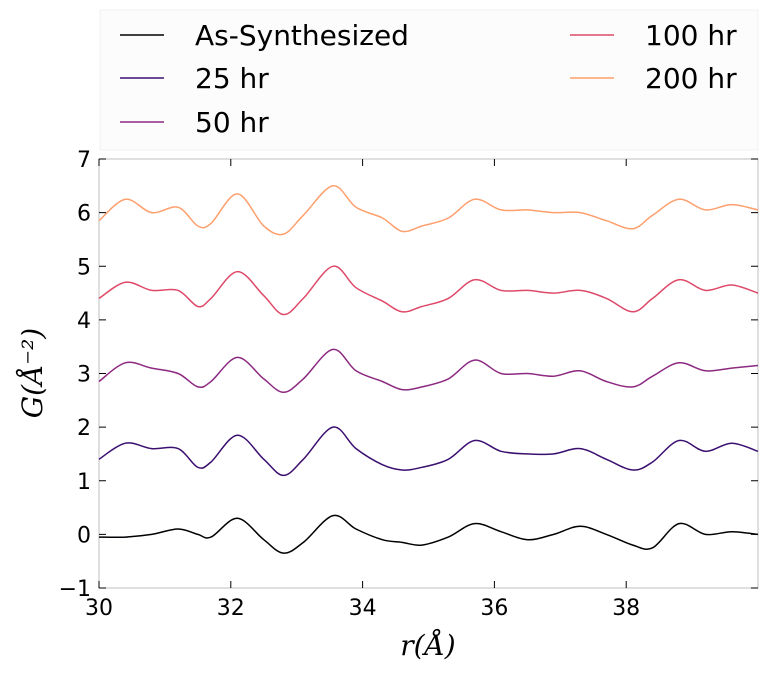 The width and height of the screenshot is (767, 674). I want to click on x-axis-title: r(Å), so click(427, 645).